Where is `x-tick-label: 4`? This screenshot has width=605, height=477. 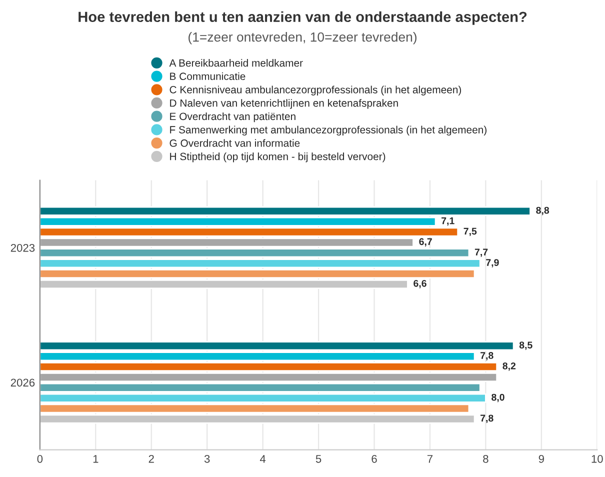 x-tick-label: 4 is located at coordinates (263, 459).